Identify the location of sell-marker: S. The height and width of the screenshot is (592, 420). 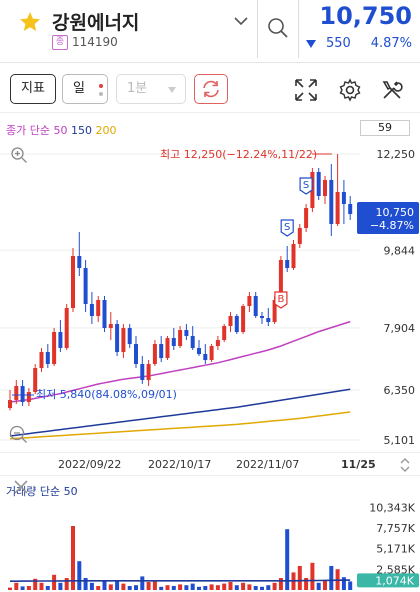
(306, 186).